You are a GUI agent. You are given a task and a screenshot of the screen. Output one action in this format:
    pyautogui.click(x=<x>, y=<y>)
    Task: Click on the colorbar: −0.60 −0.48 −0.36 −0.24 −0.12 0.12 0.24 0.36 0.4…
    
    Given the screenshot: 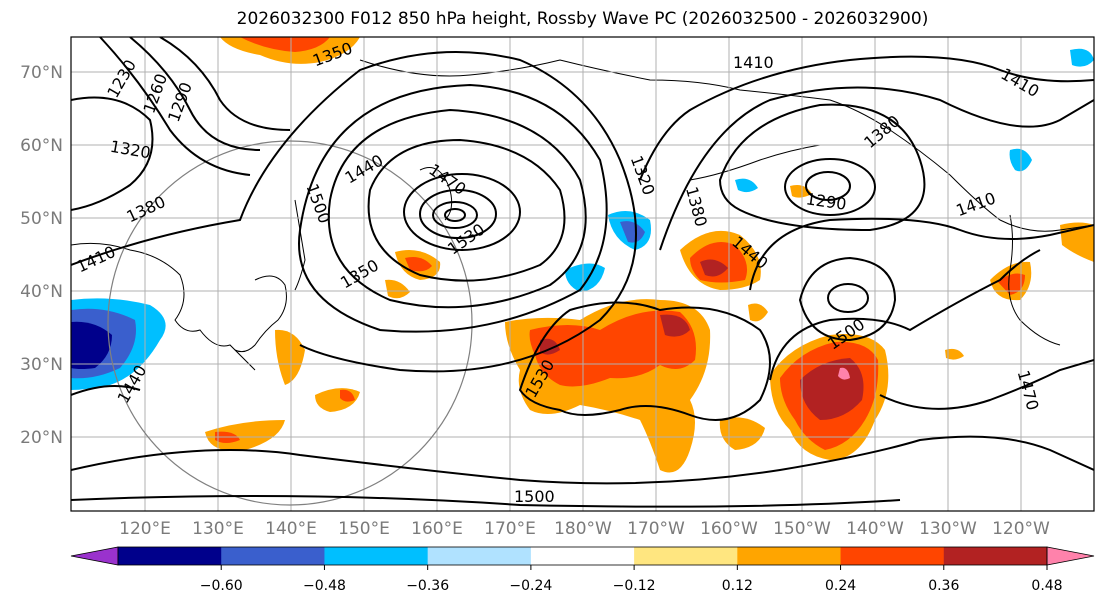 What is the action you would take?
    pyautogui.click(x=582, y=570)
    